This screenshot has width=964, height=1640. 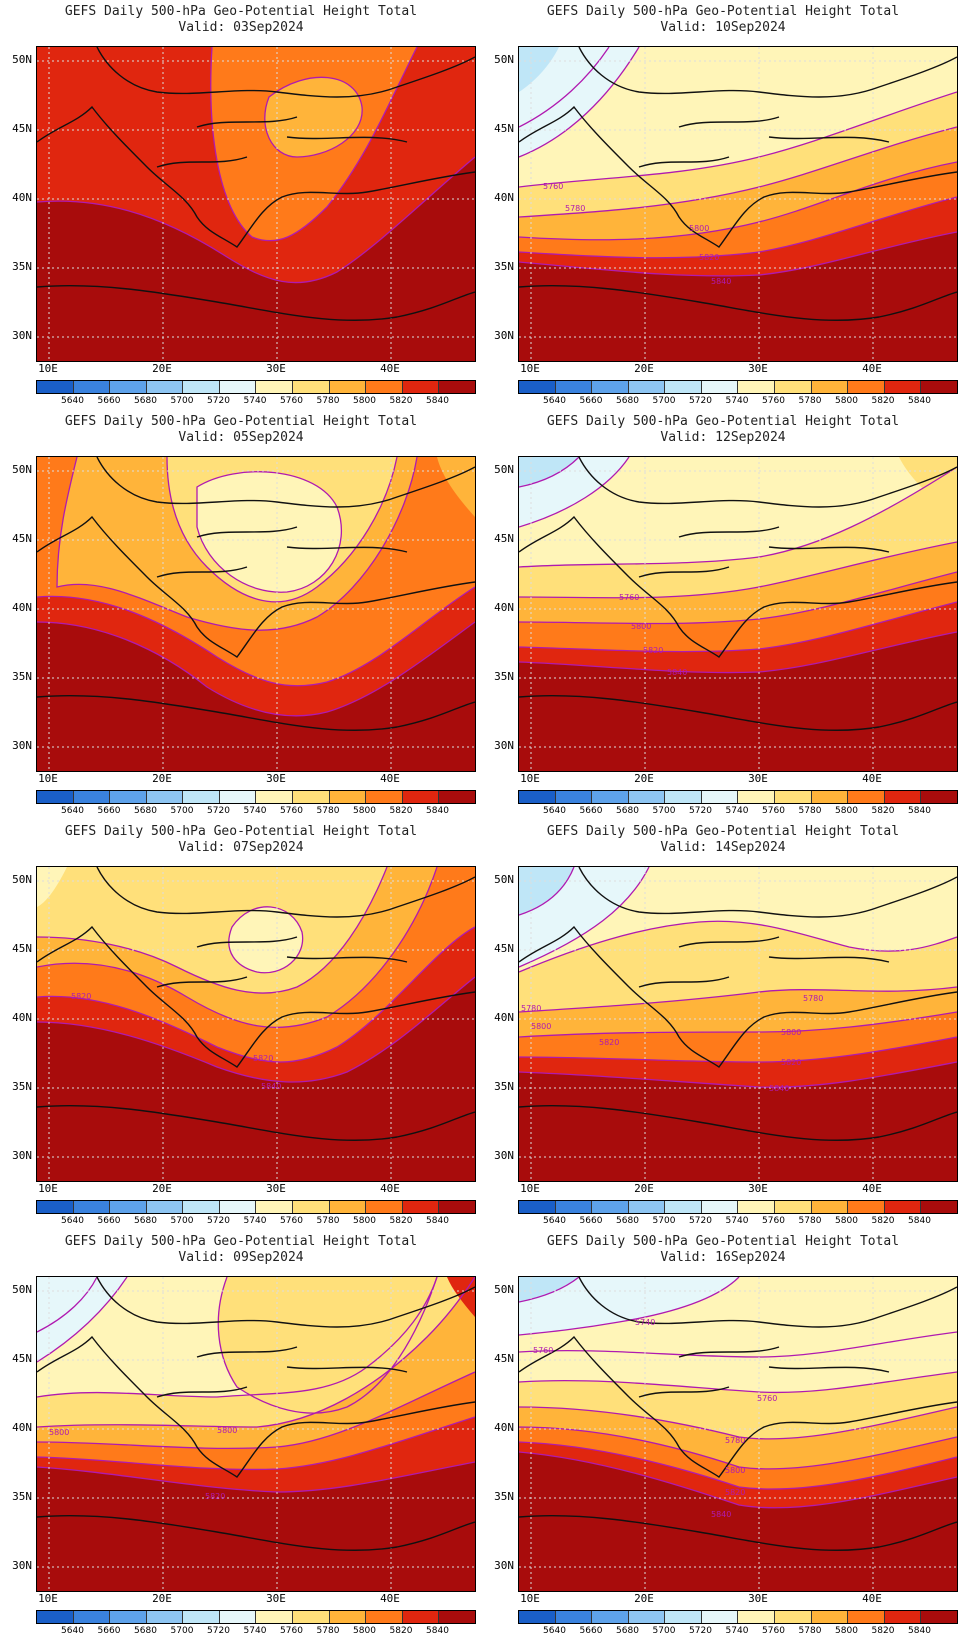 What do you see at coordinates (72, 1631) in the screenshot?
I see `colorbar-label: 5640` at bounding box center [72, 1631].